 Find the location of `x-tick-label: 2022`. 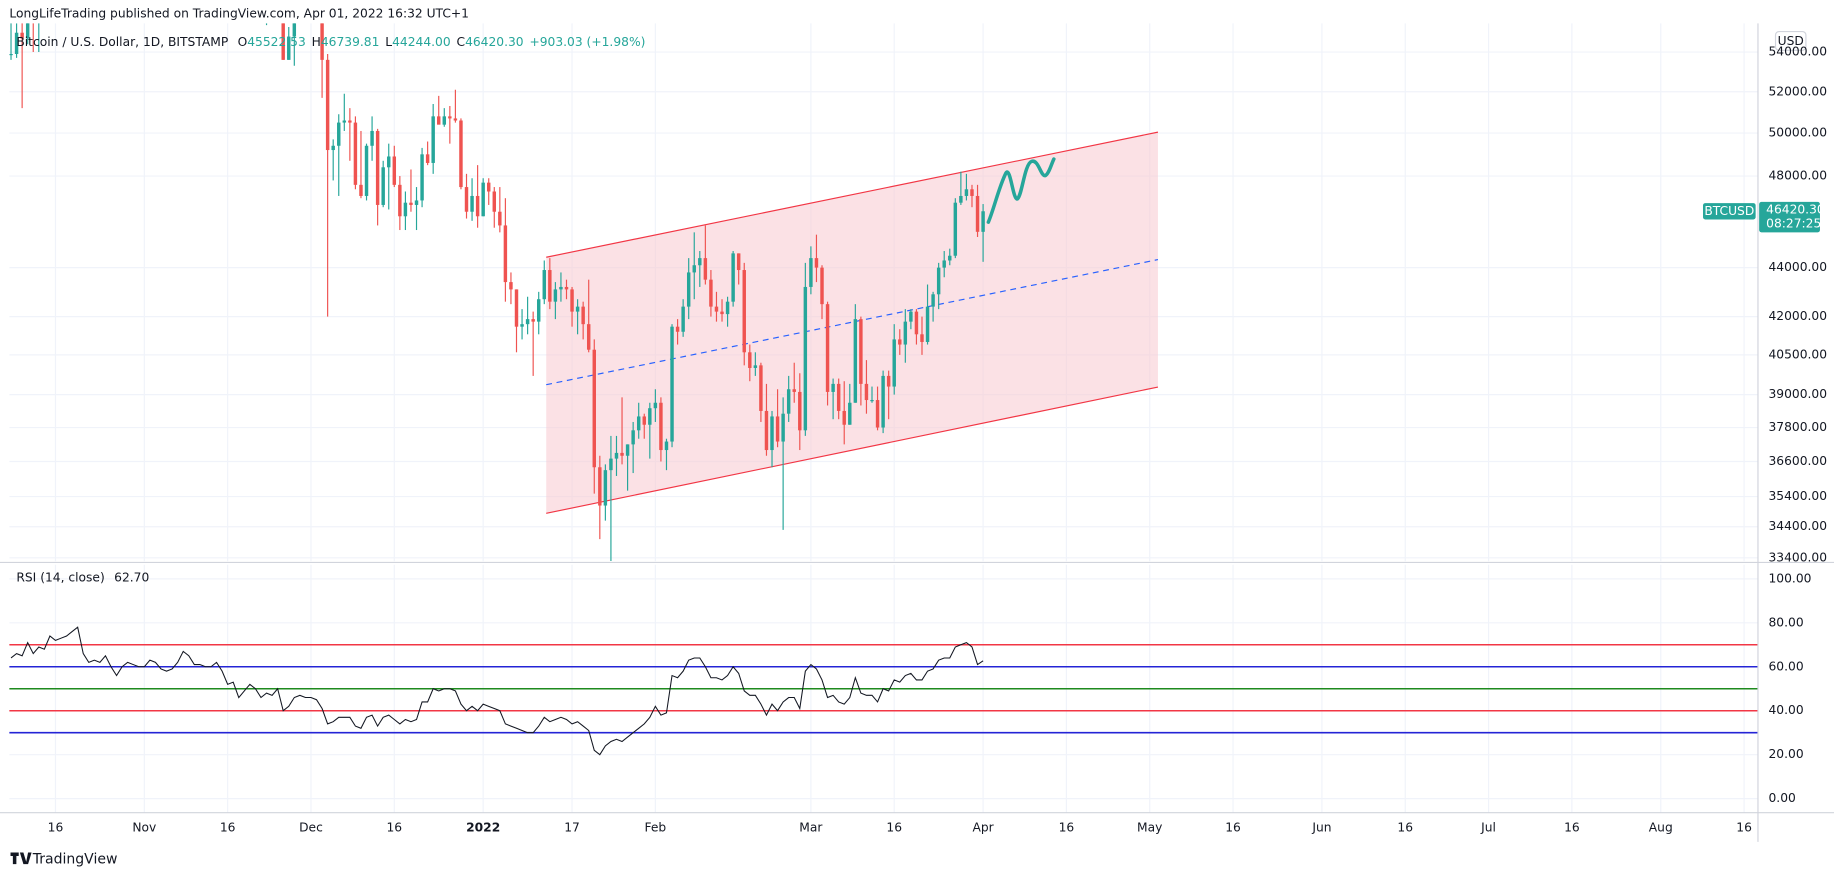

x-tick-label: 2022 is located at coordinates (483, 827).